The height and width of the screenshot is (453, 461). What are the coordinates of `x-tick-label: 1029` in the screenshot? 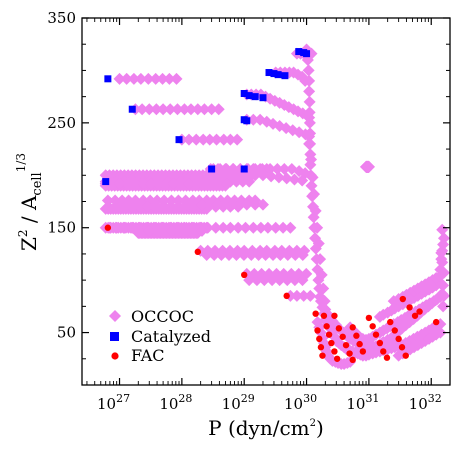 It's located at (238, 402).